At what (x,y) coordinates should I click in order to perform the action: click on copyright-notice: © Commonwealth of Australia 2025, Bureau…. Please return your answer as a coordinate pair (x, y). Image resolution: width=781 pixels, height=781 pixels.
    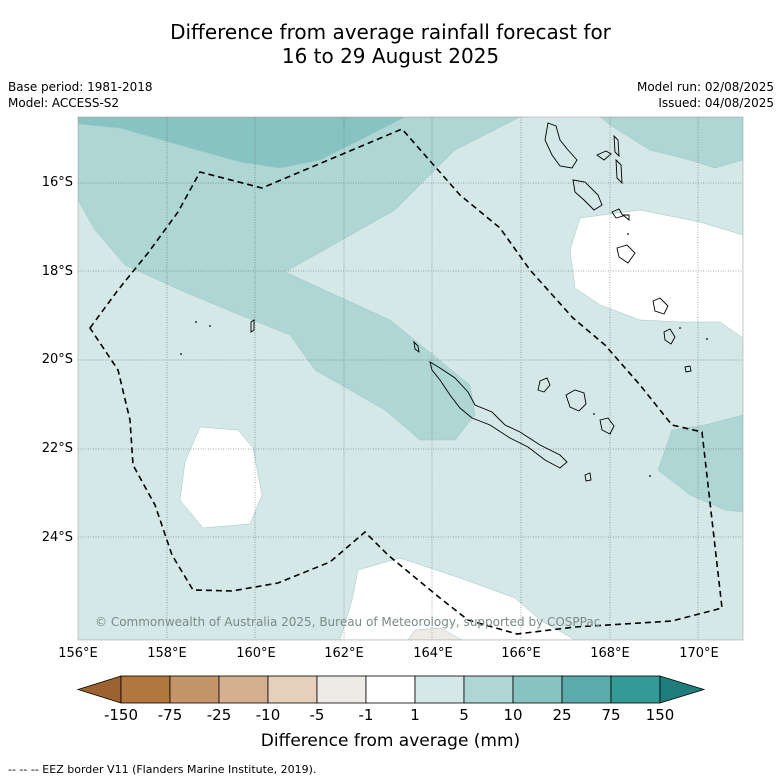
    Looking at the image, I should click on (347, 622).